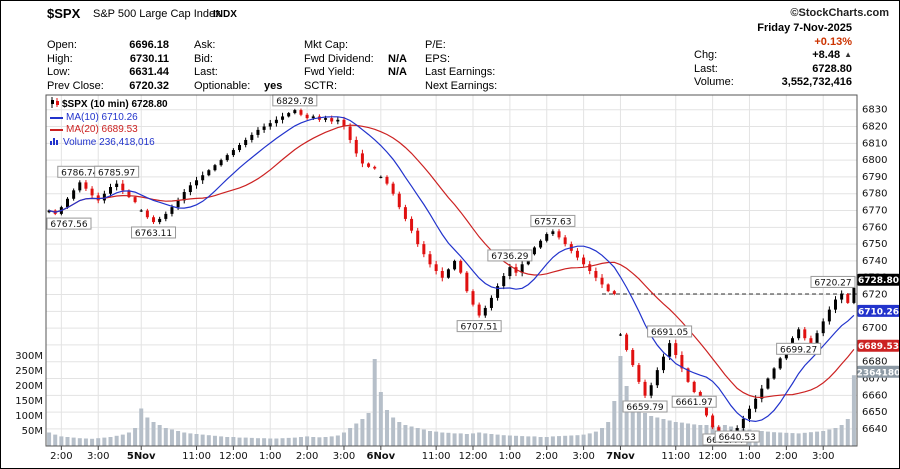  I want to click on svg-text: 6800, so click(874, 160).